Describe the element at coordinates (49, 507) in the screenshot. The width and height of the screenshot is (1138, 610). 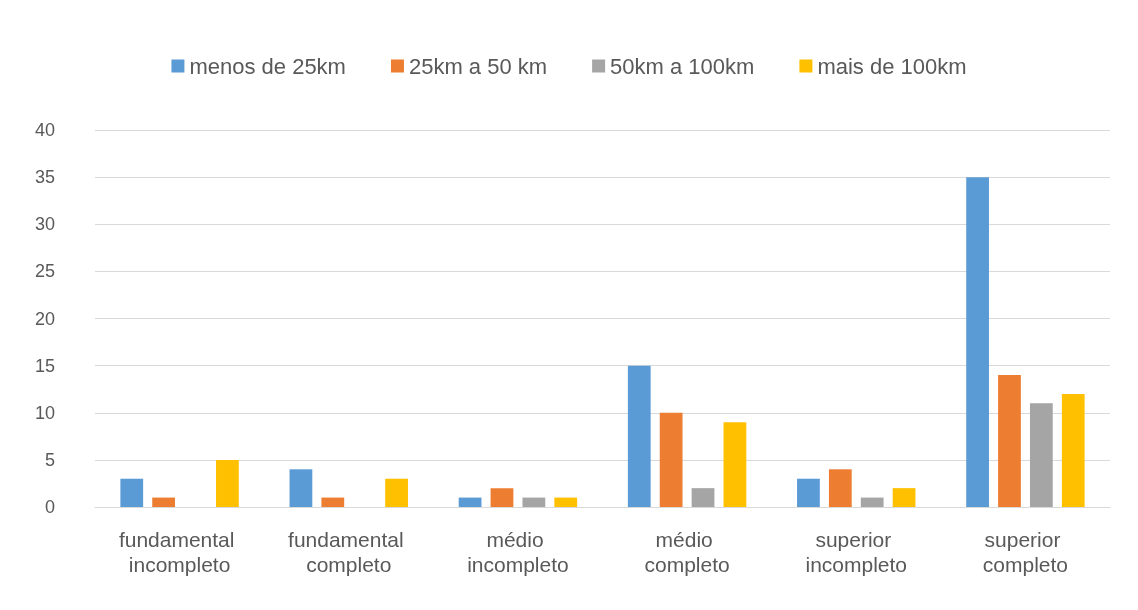
I see `y-tick-label: 0` at that location.